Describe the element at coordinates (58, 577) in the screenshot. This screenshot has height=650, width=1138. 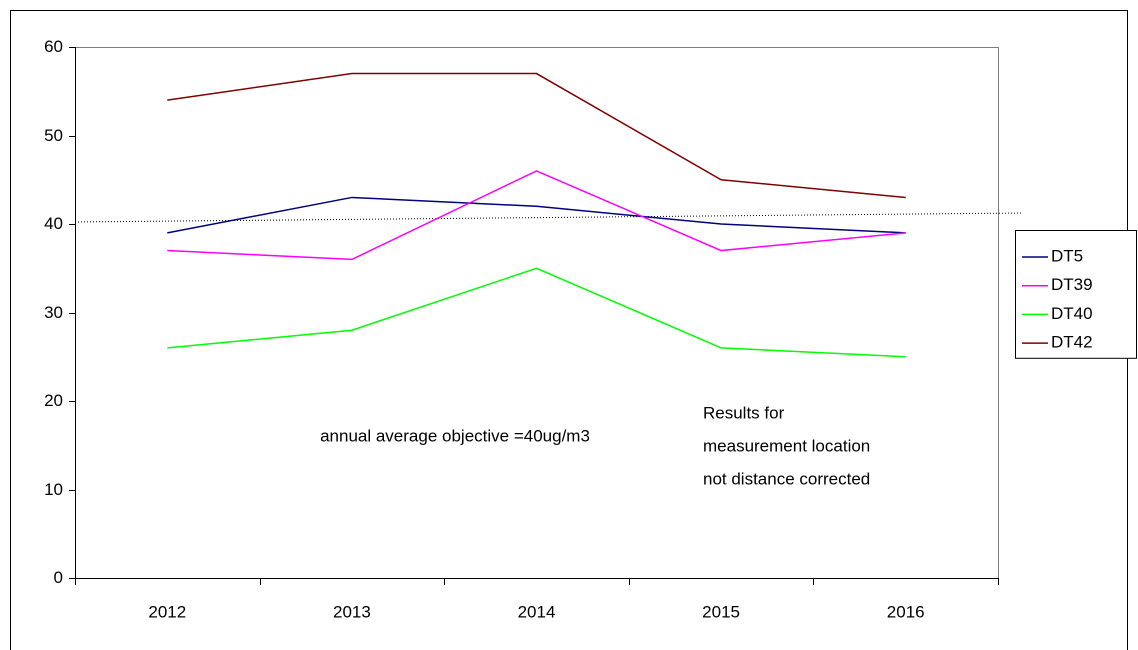
I see `y-tick-label: 0` at that location.